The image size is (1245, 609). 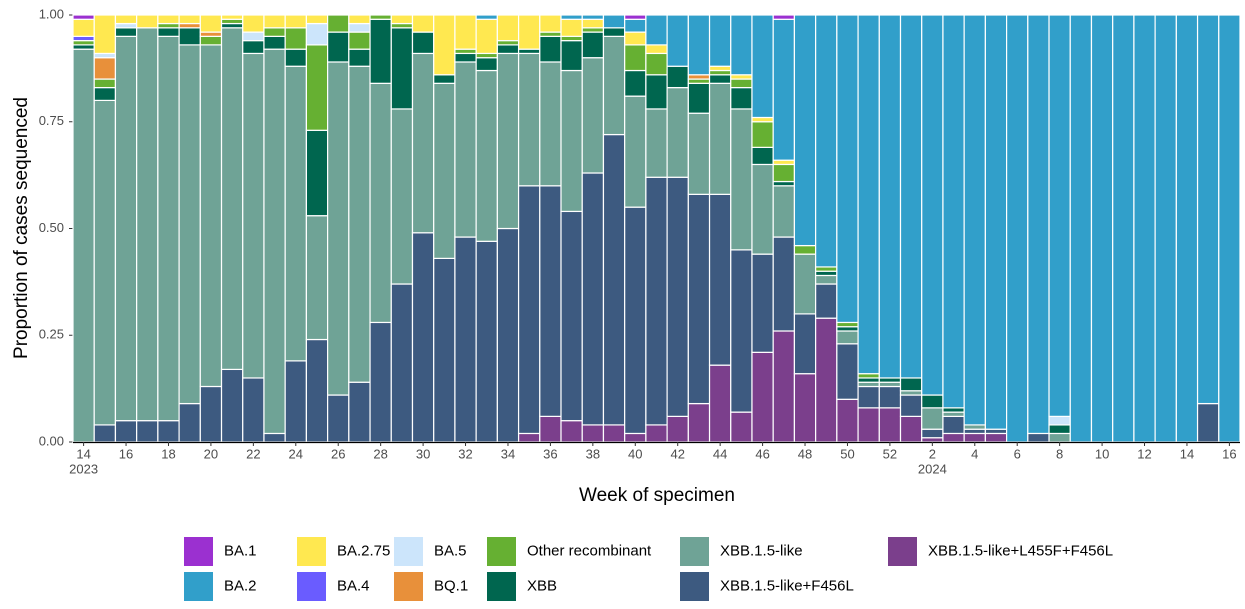 What do you see at coordinates (168, 453) in the screenshot?
I see `x-tick-label: 18` at bounding box center [168, 453].